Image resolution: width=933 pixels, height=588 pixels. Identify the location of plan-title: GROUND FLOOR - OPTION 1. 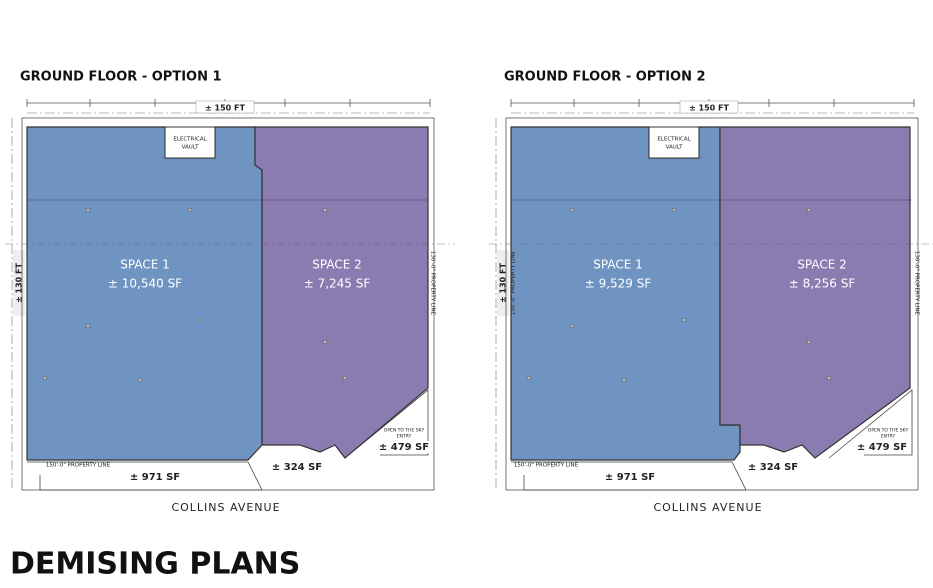
(121, 77).